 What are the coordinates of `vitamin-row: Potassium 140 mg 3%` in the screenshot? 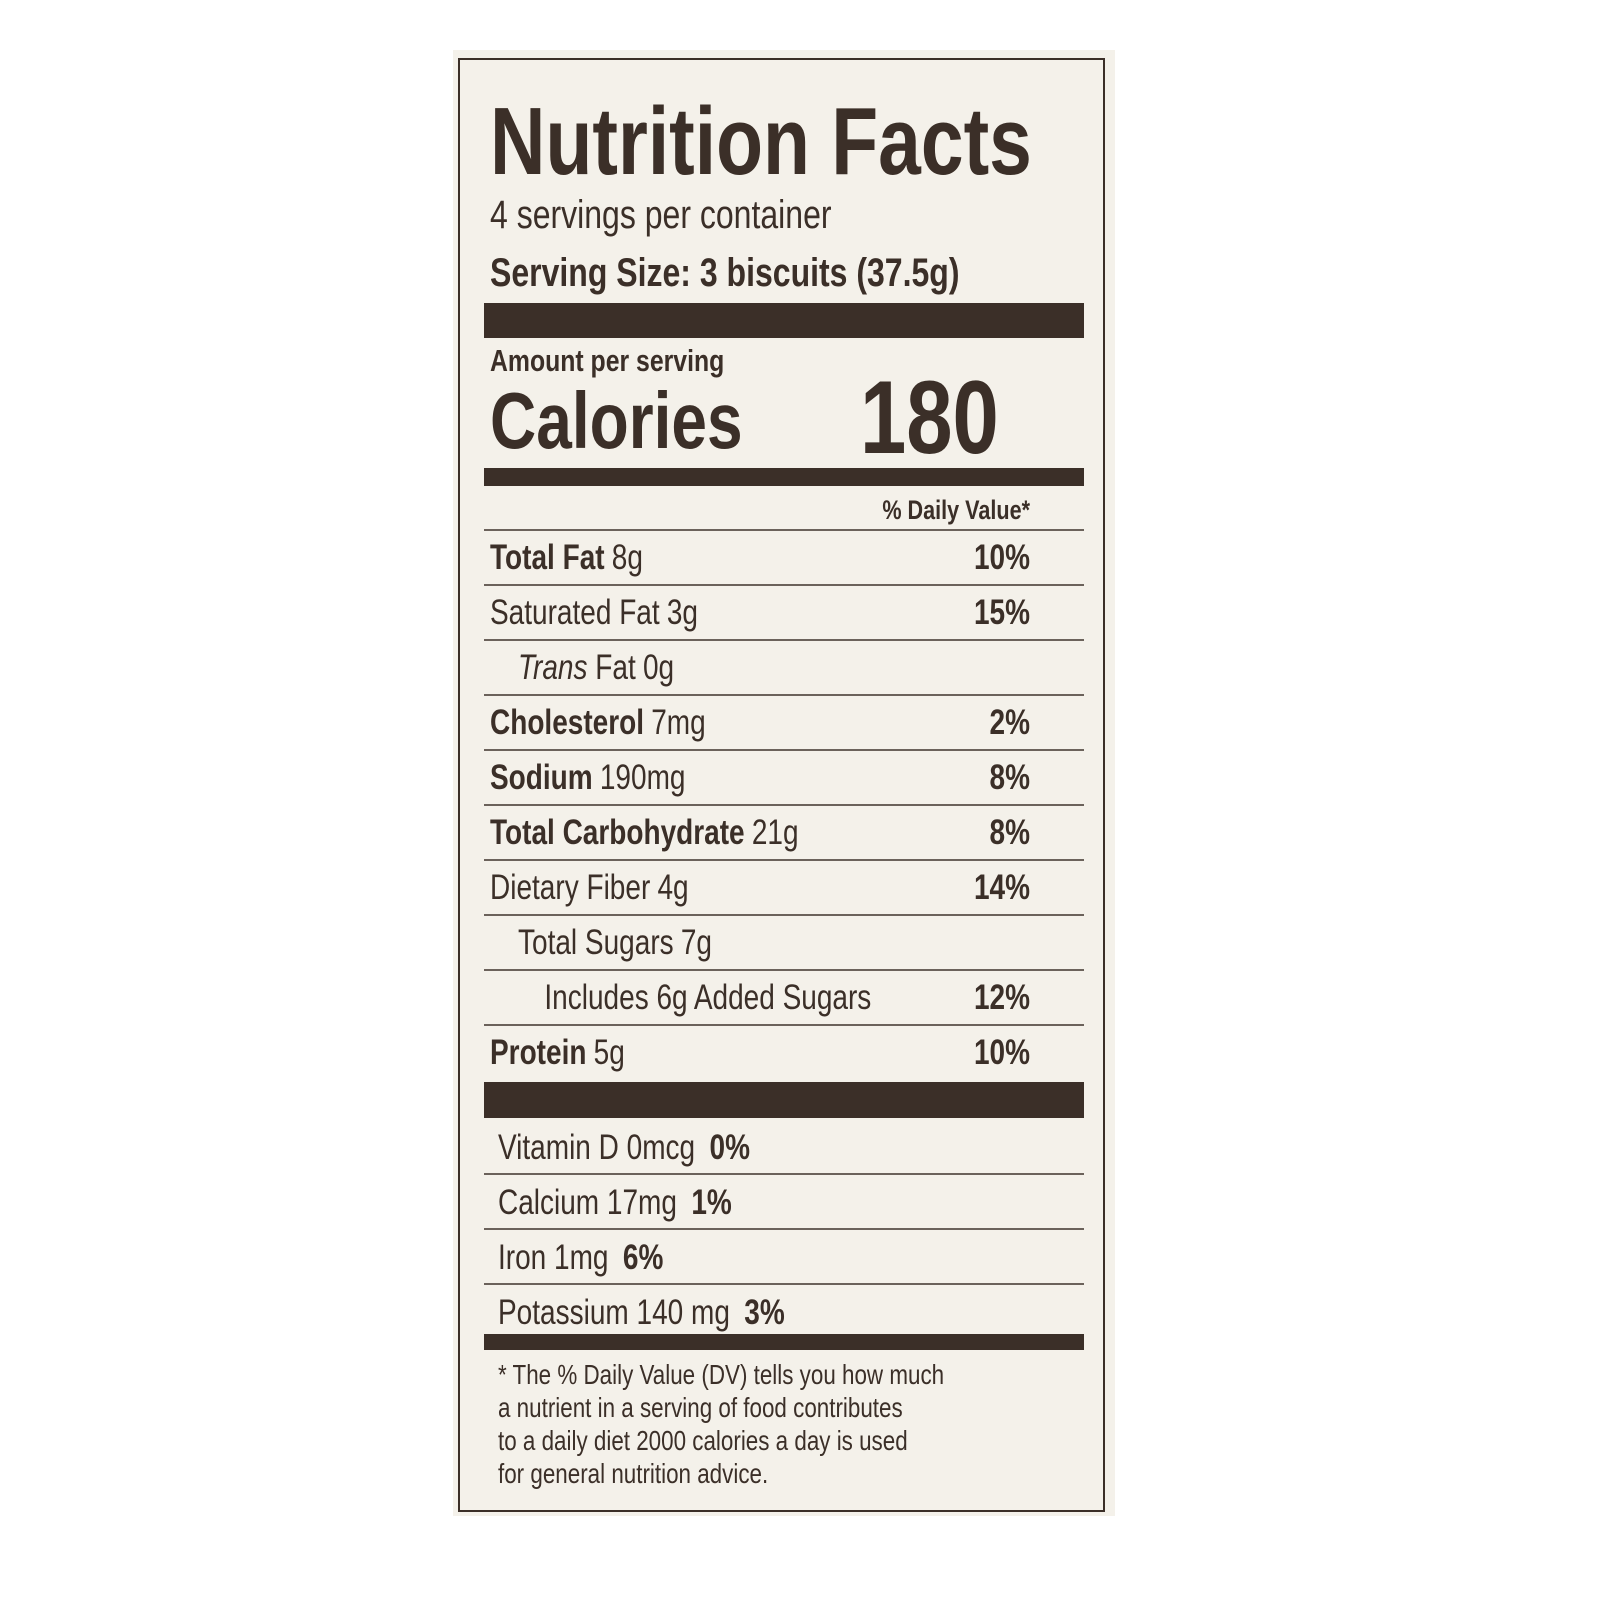 It's located at (794, 1312).